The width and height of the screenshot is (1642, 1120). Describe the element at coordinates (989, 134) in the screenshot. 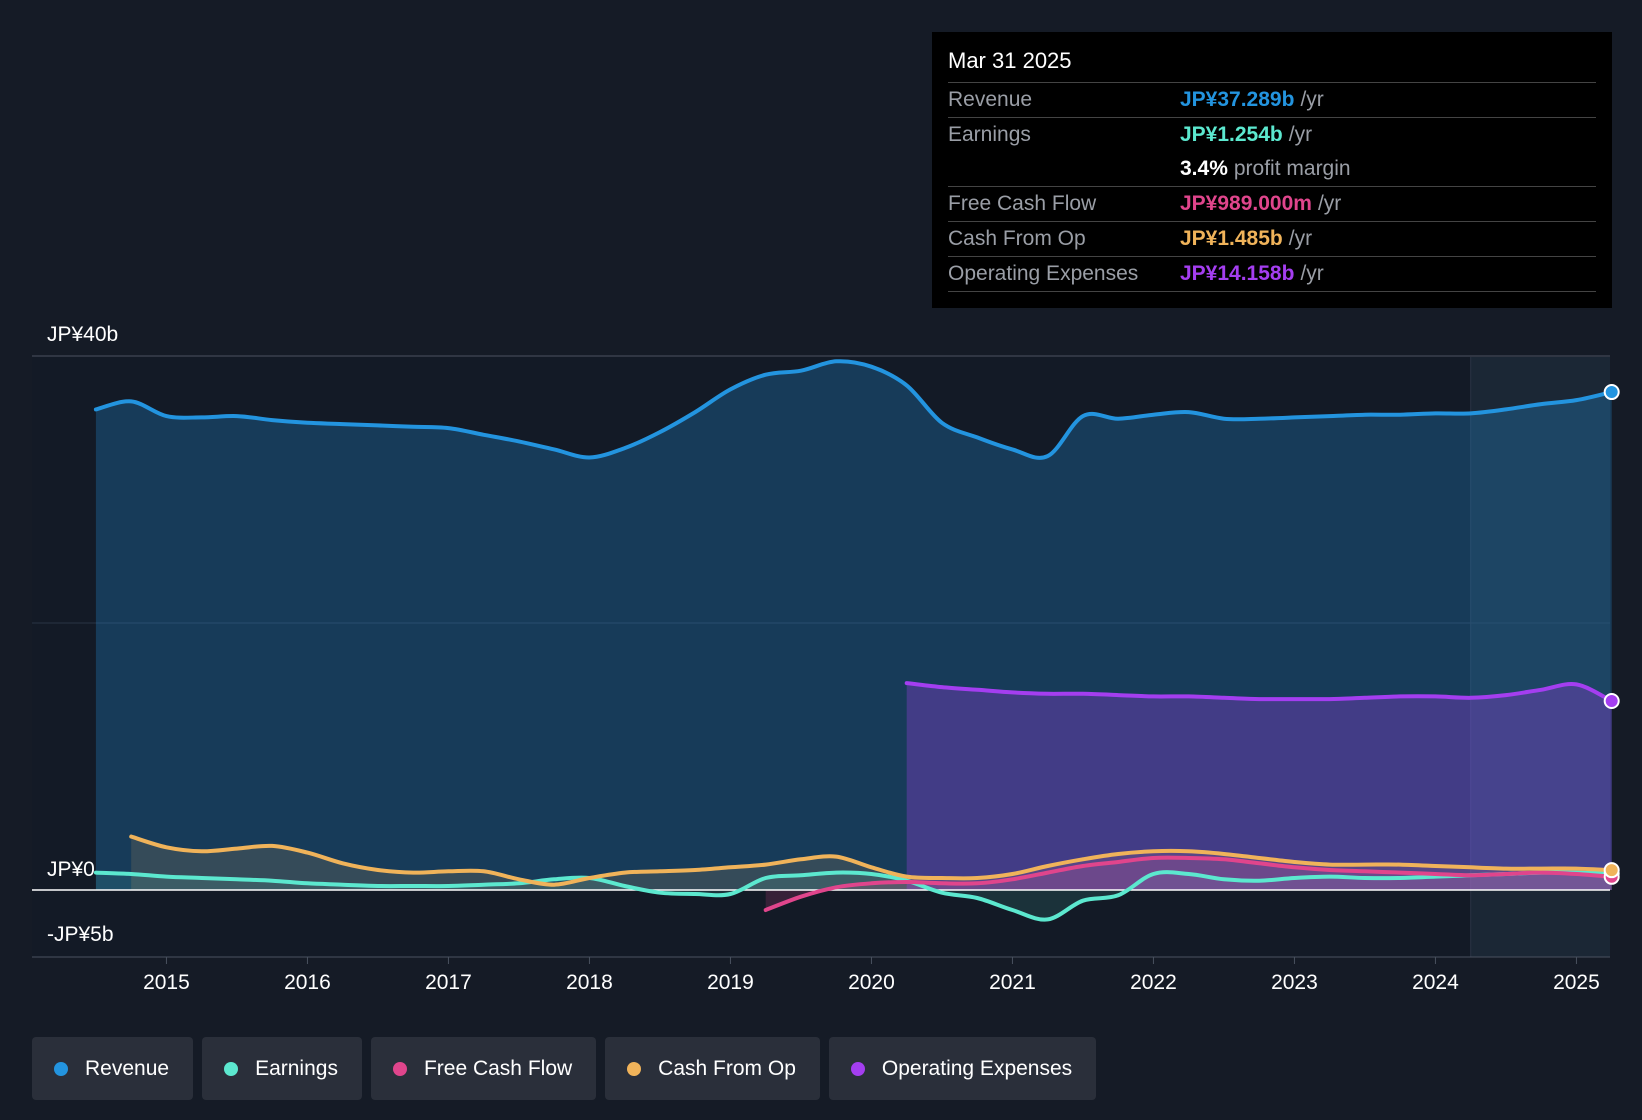

I see `tooltip-label: Earnings` at that location.